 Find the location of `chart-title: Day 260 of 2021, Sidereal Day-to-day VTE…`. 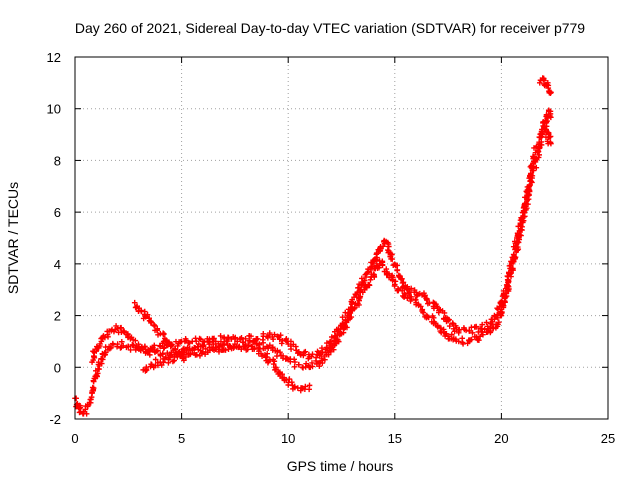

chart-title: Day 260 of 2021, Sidereal Day-to-day VTE… is located at coordinates (330, 28).